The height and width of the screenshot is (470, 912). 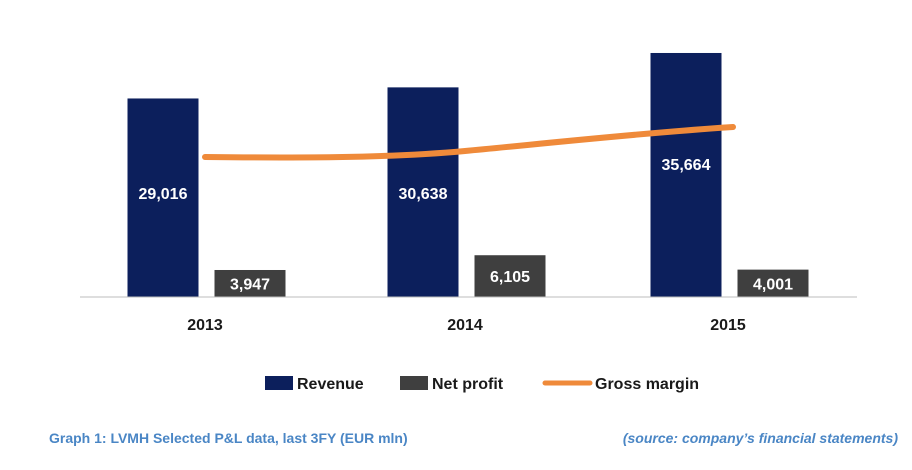 I want to click on legend-swatch-net-profit, so click(x=414, y=383).